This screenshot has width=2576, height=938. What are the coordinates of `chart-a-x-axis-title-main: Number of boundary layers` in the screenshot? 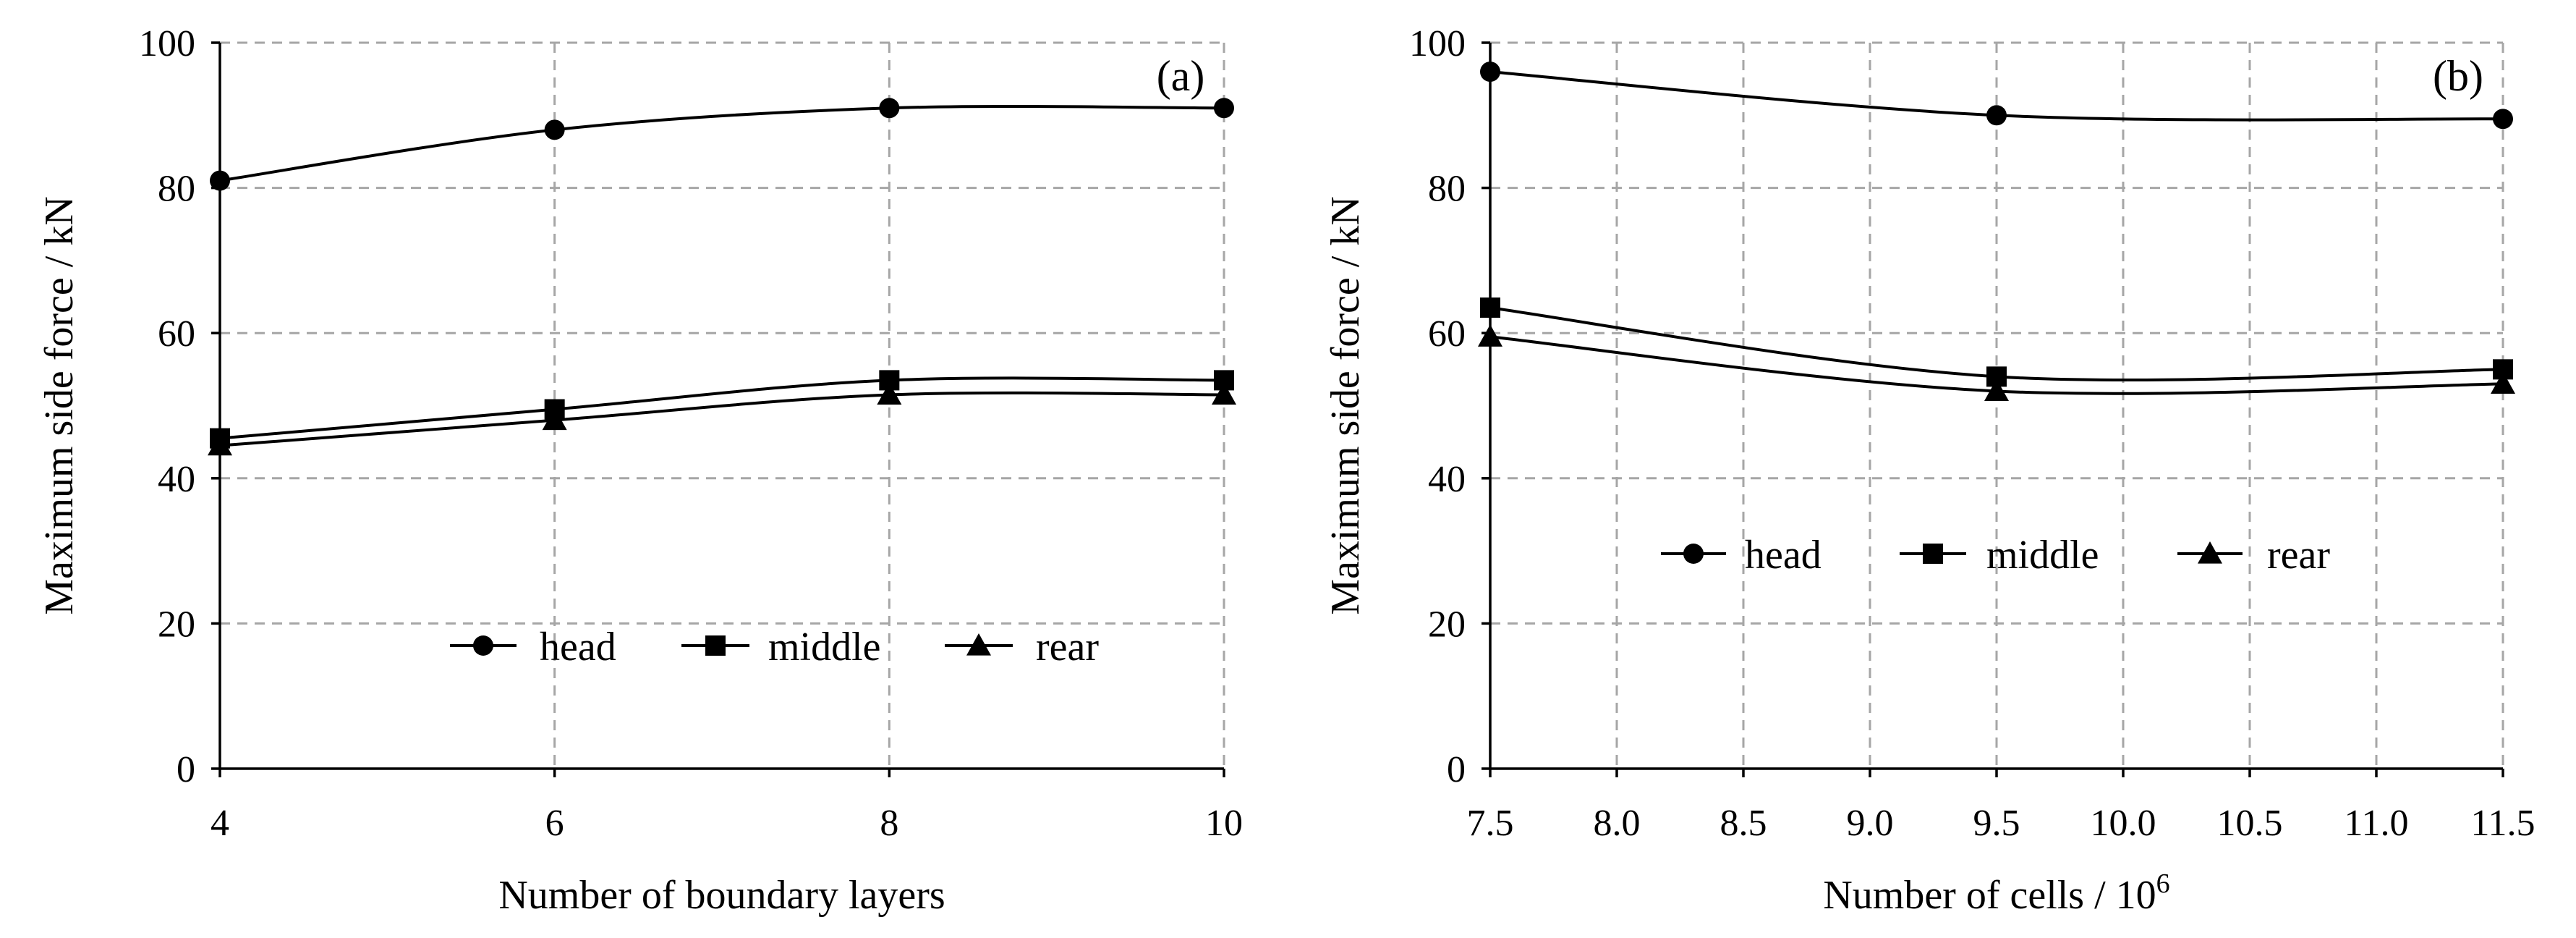 It's located at (721, 895).